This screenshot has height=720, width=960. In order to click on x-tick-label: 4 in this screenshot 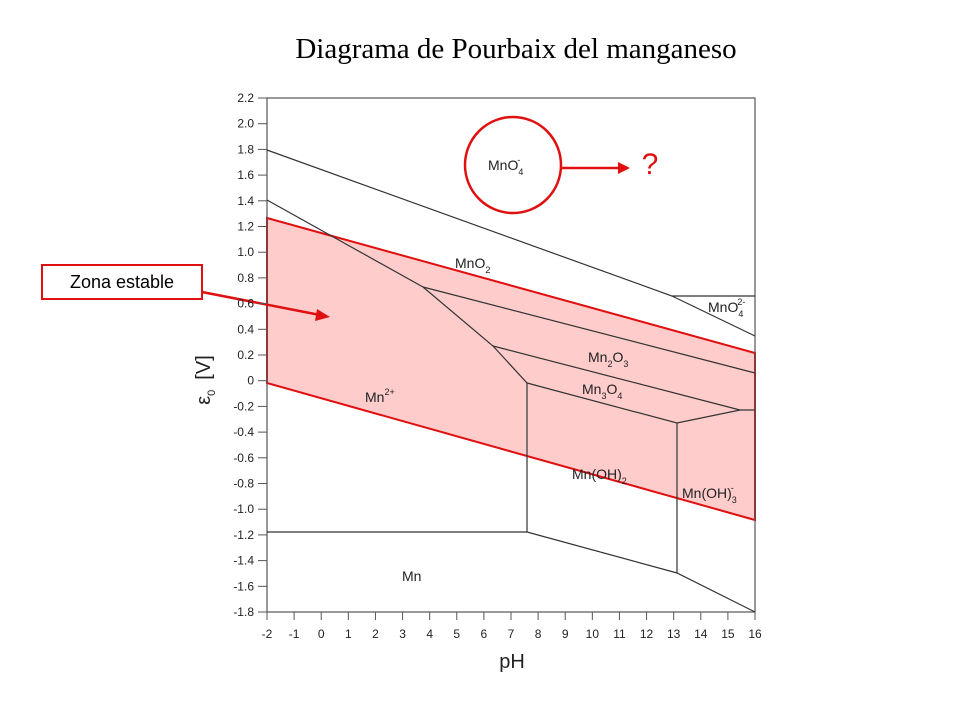, I will do `click(429, 634)`.